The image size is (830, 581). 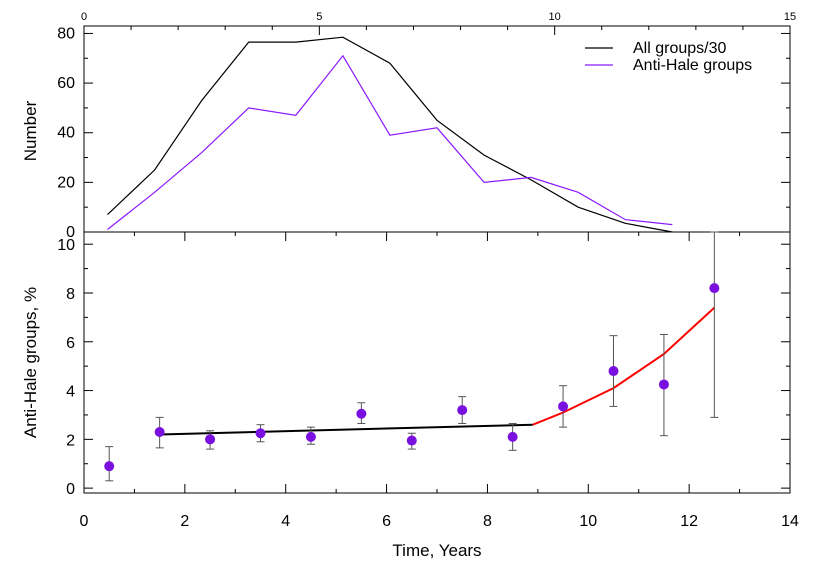 What do you see at coordinates (70, 343) in the screenshot?
I see `y-tick-label: 6` at bounding box center [70, 343].